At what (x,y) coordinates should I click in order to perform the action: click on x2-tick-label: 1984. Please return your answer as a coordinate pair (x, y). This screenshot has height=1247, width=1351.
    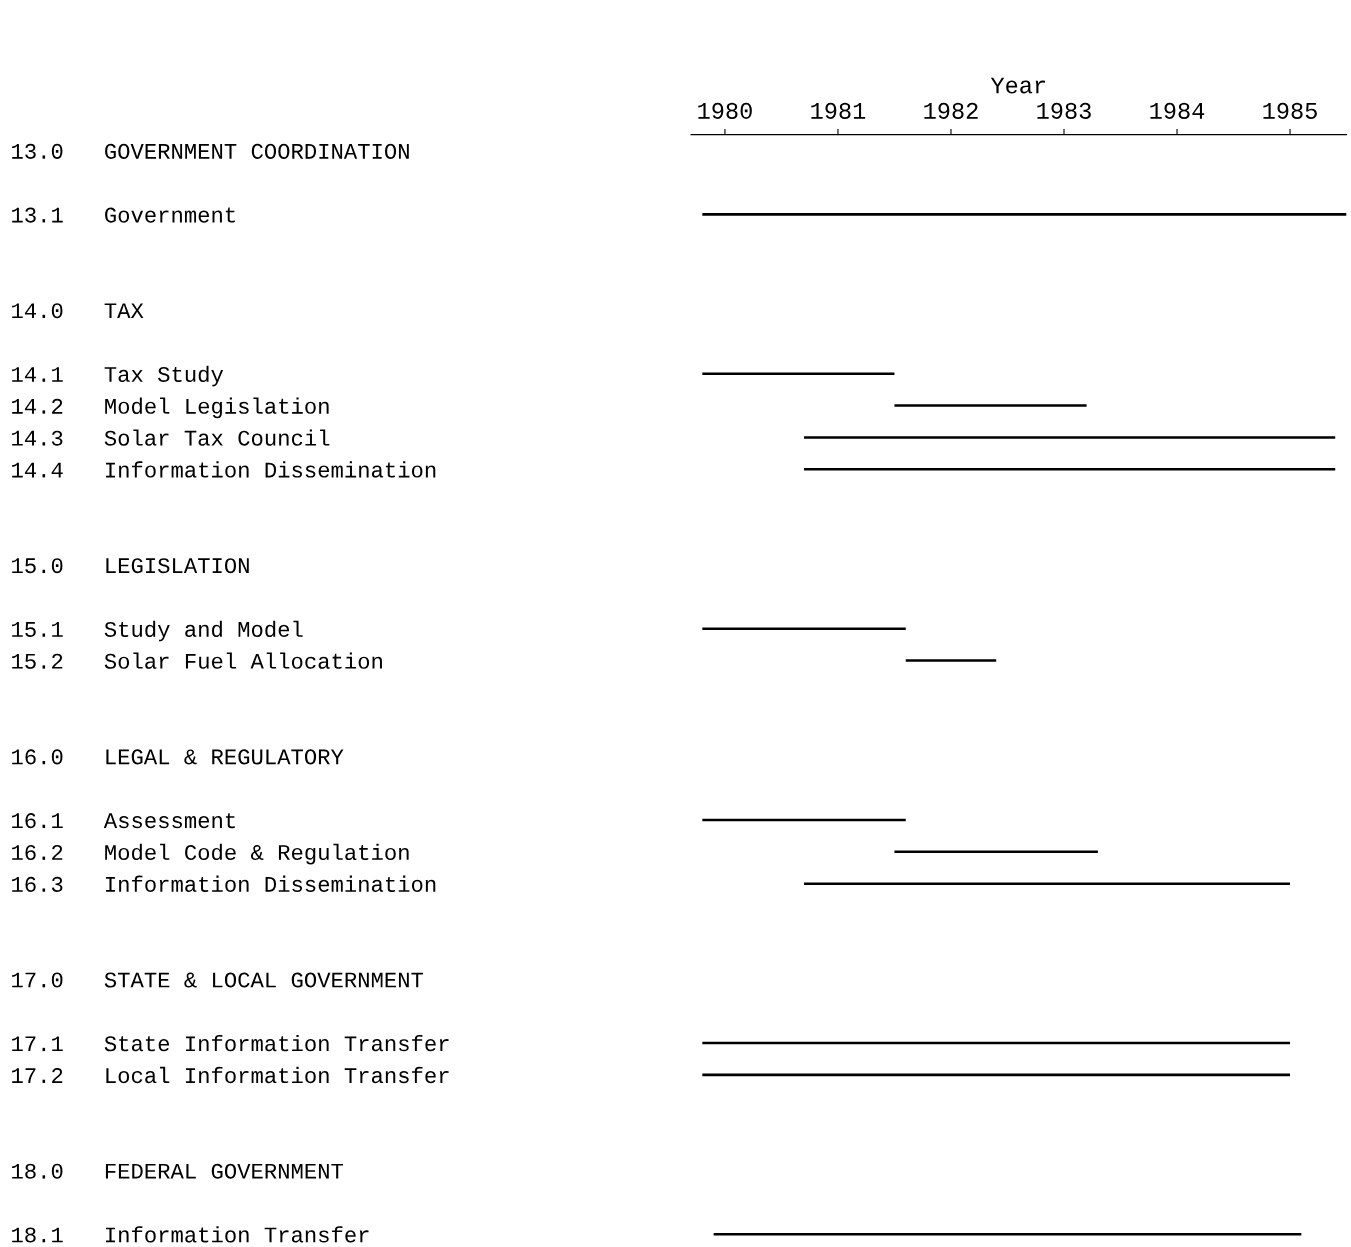
    Looking at the image, I should click on (1177, 110).